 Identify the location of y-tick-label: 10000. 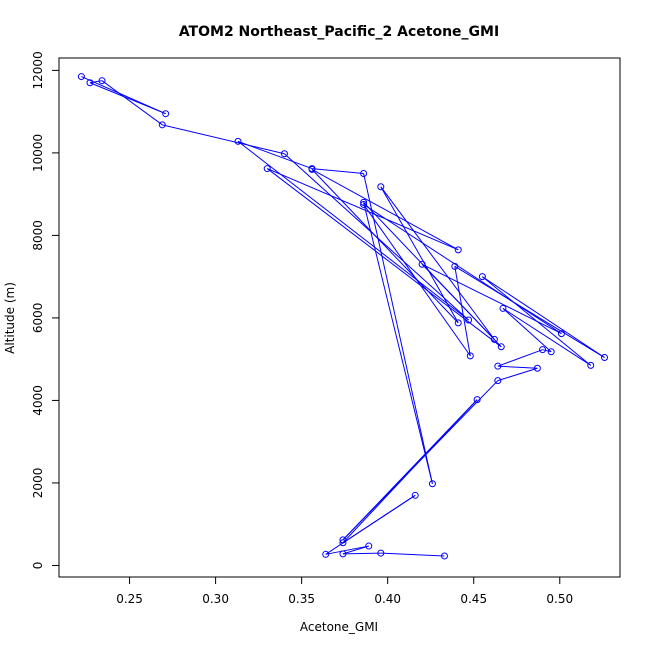
(38, 153).